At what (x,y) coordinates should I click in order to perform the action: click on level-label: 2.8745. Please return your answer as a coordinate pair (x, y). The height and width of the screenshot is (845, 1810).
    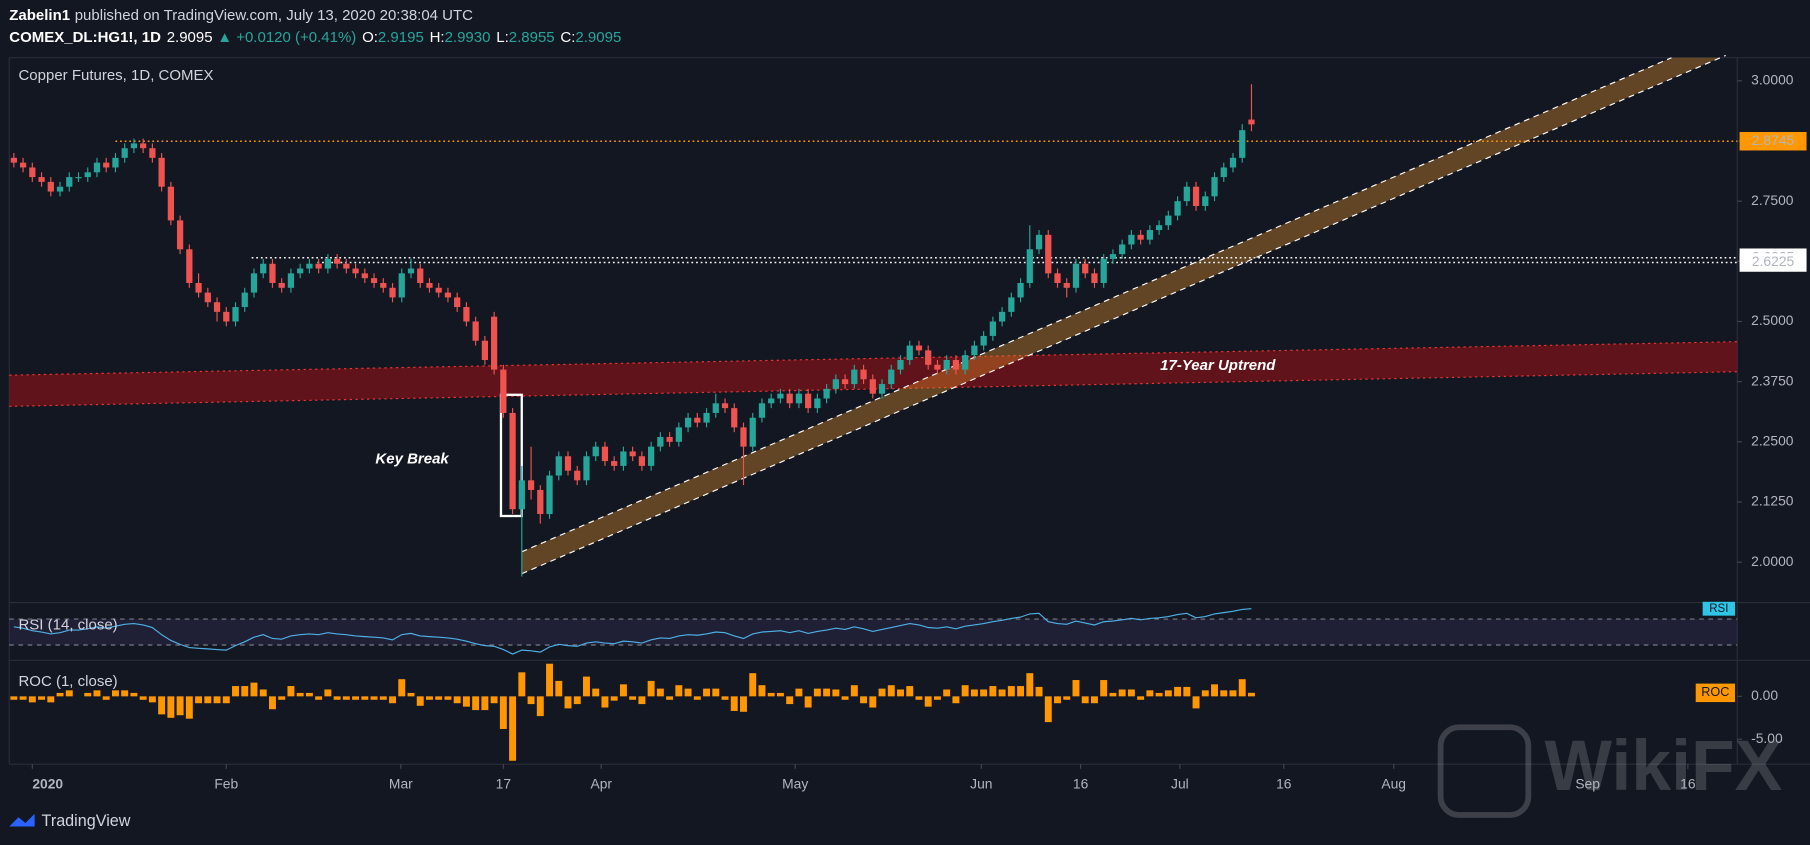
    Looking at the image, I should click on (1773, 140).